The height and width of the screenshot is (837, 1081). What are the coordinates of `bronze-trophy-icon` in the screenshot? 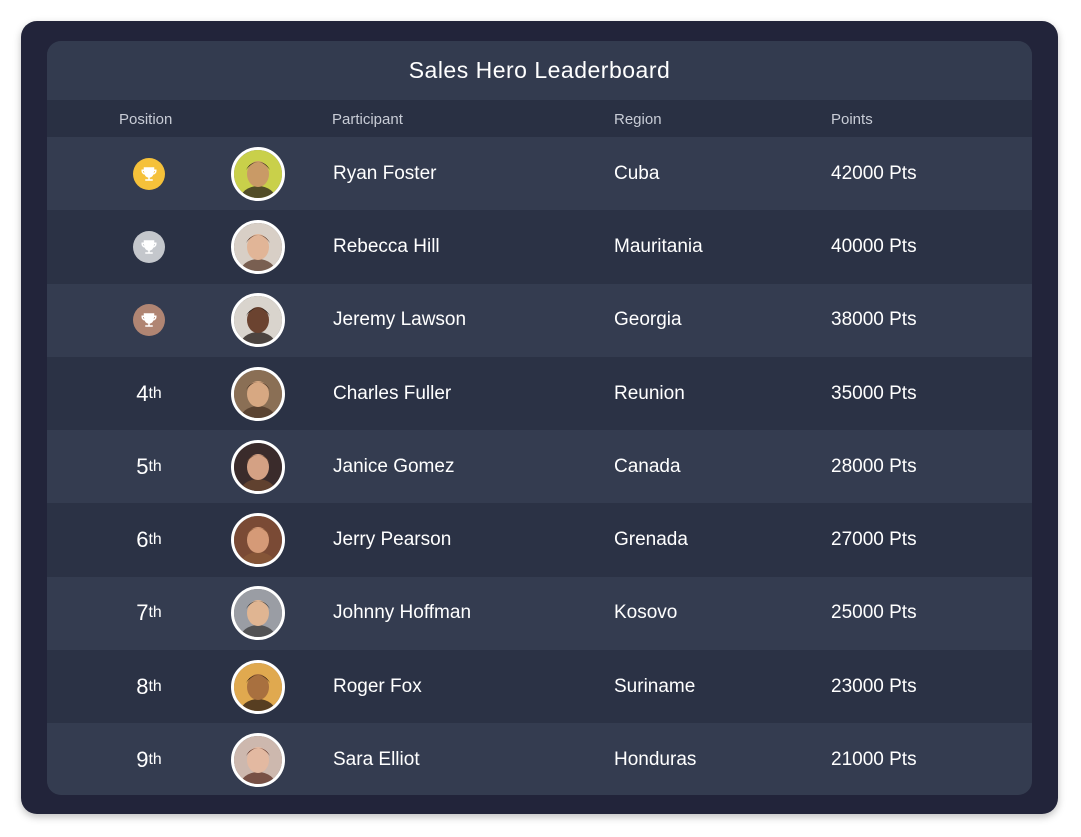 It's located at (149, 320).